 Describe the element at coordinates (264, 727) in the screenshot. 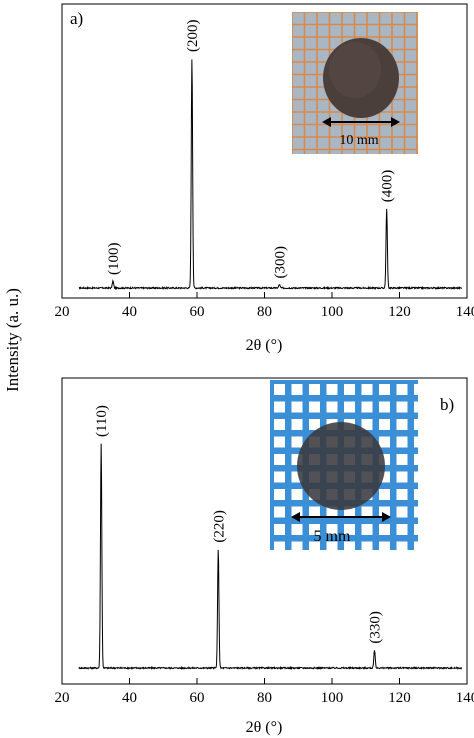

I see `panel-b-x-axis-label: 2θ (°)` at that location.